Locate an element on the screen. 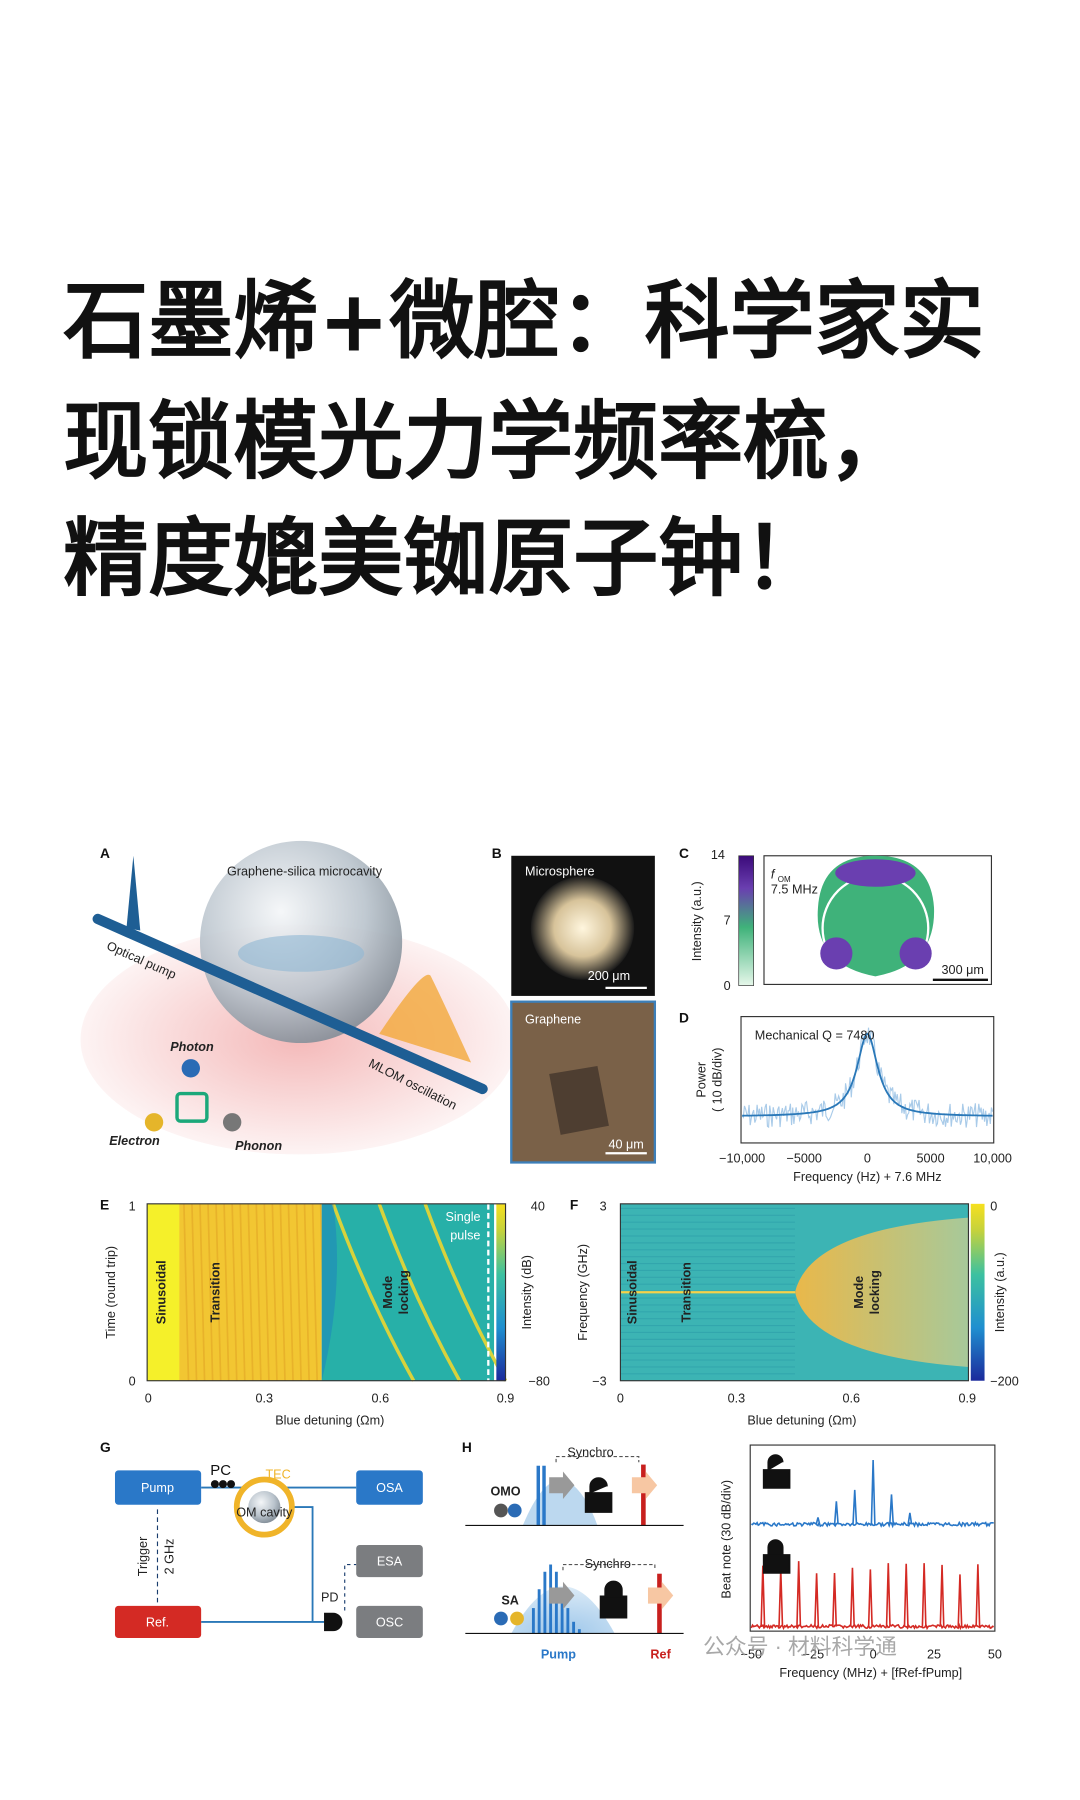  omo-line is located at coordinates (538, 1495).